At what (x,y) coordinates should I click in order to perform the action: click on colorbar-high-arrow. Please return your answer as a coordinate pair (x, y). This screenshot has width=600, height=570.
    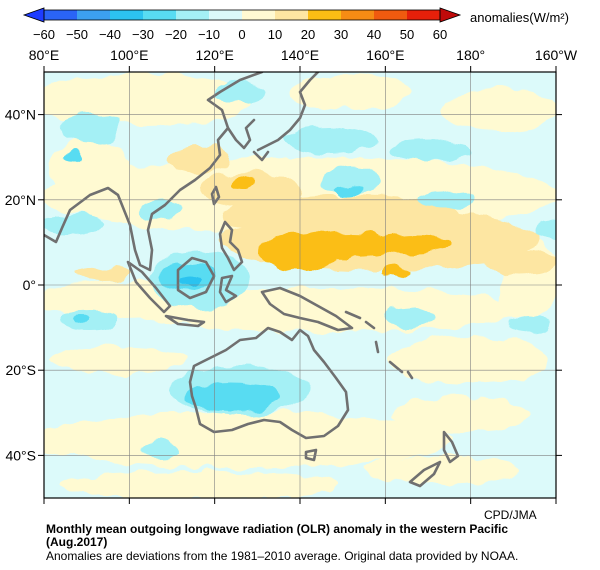
    Looking at the image, I should click on (450, 15).